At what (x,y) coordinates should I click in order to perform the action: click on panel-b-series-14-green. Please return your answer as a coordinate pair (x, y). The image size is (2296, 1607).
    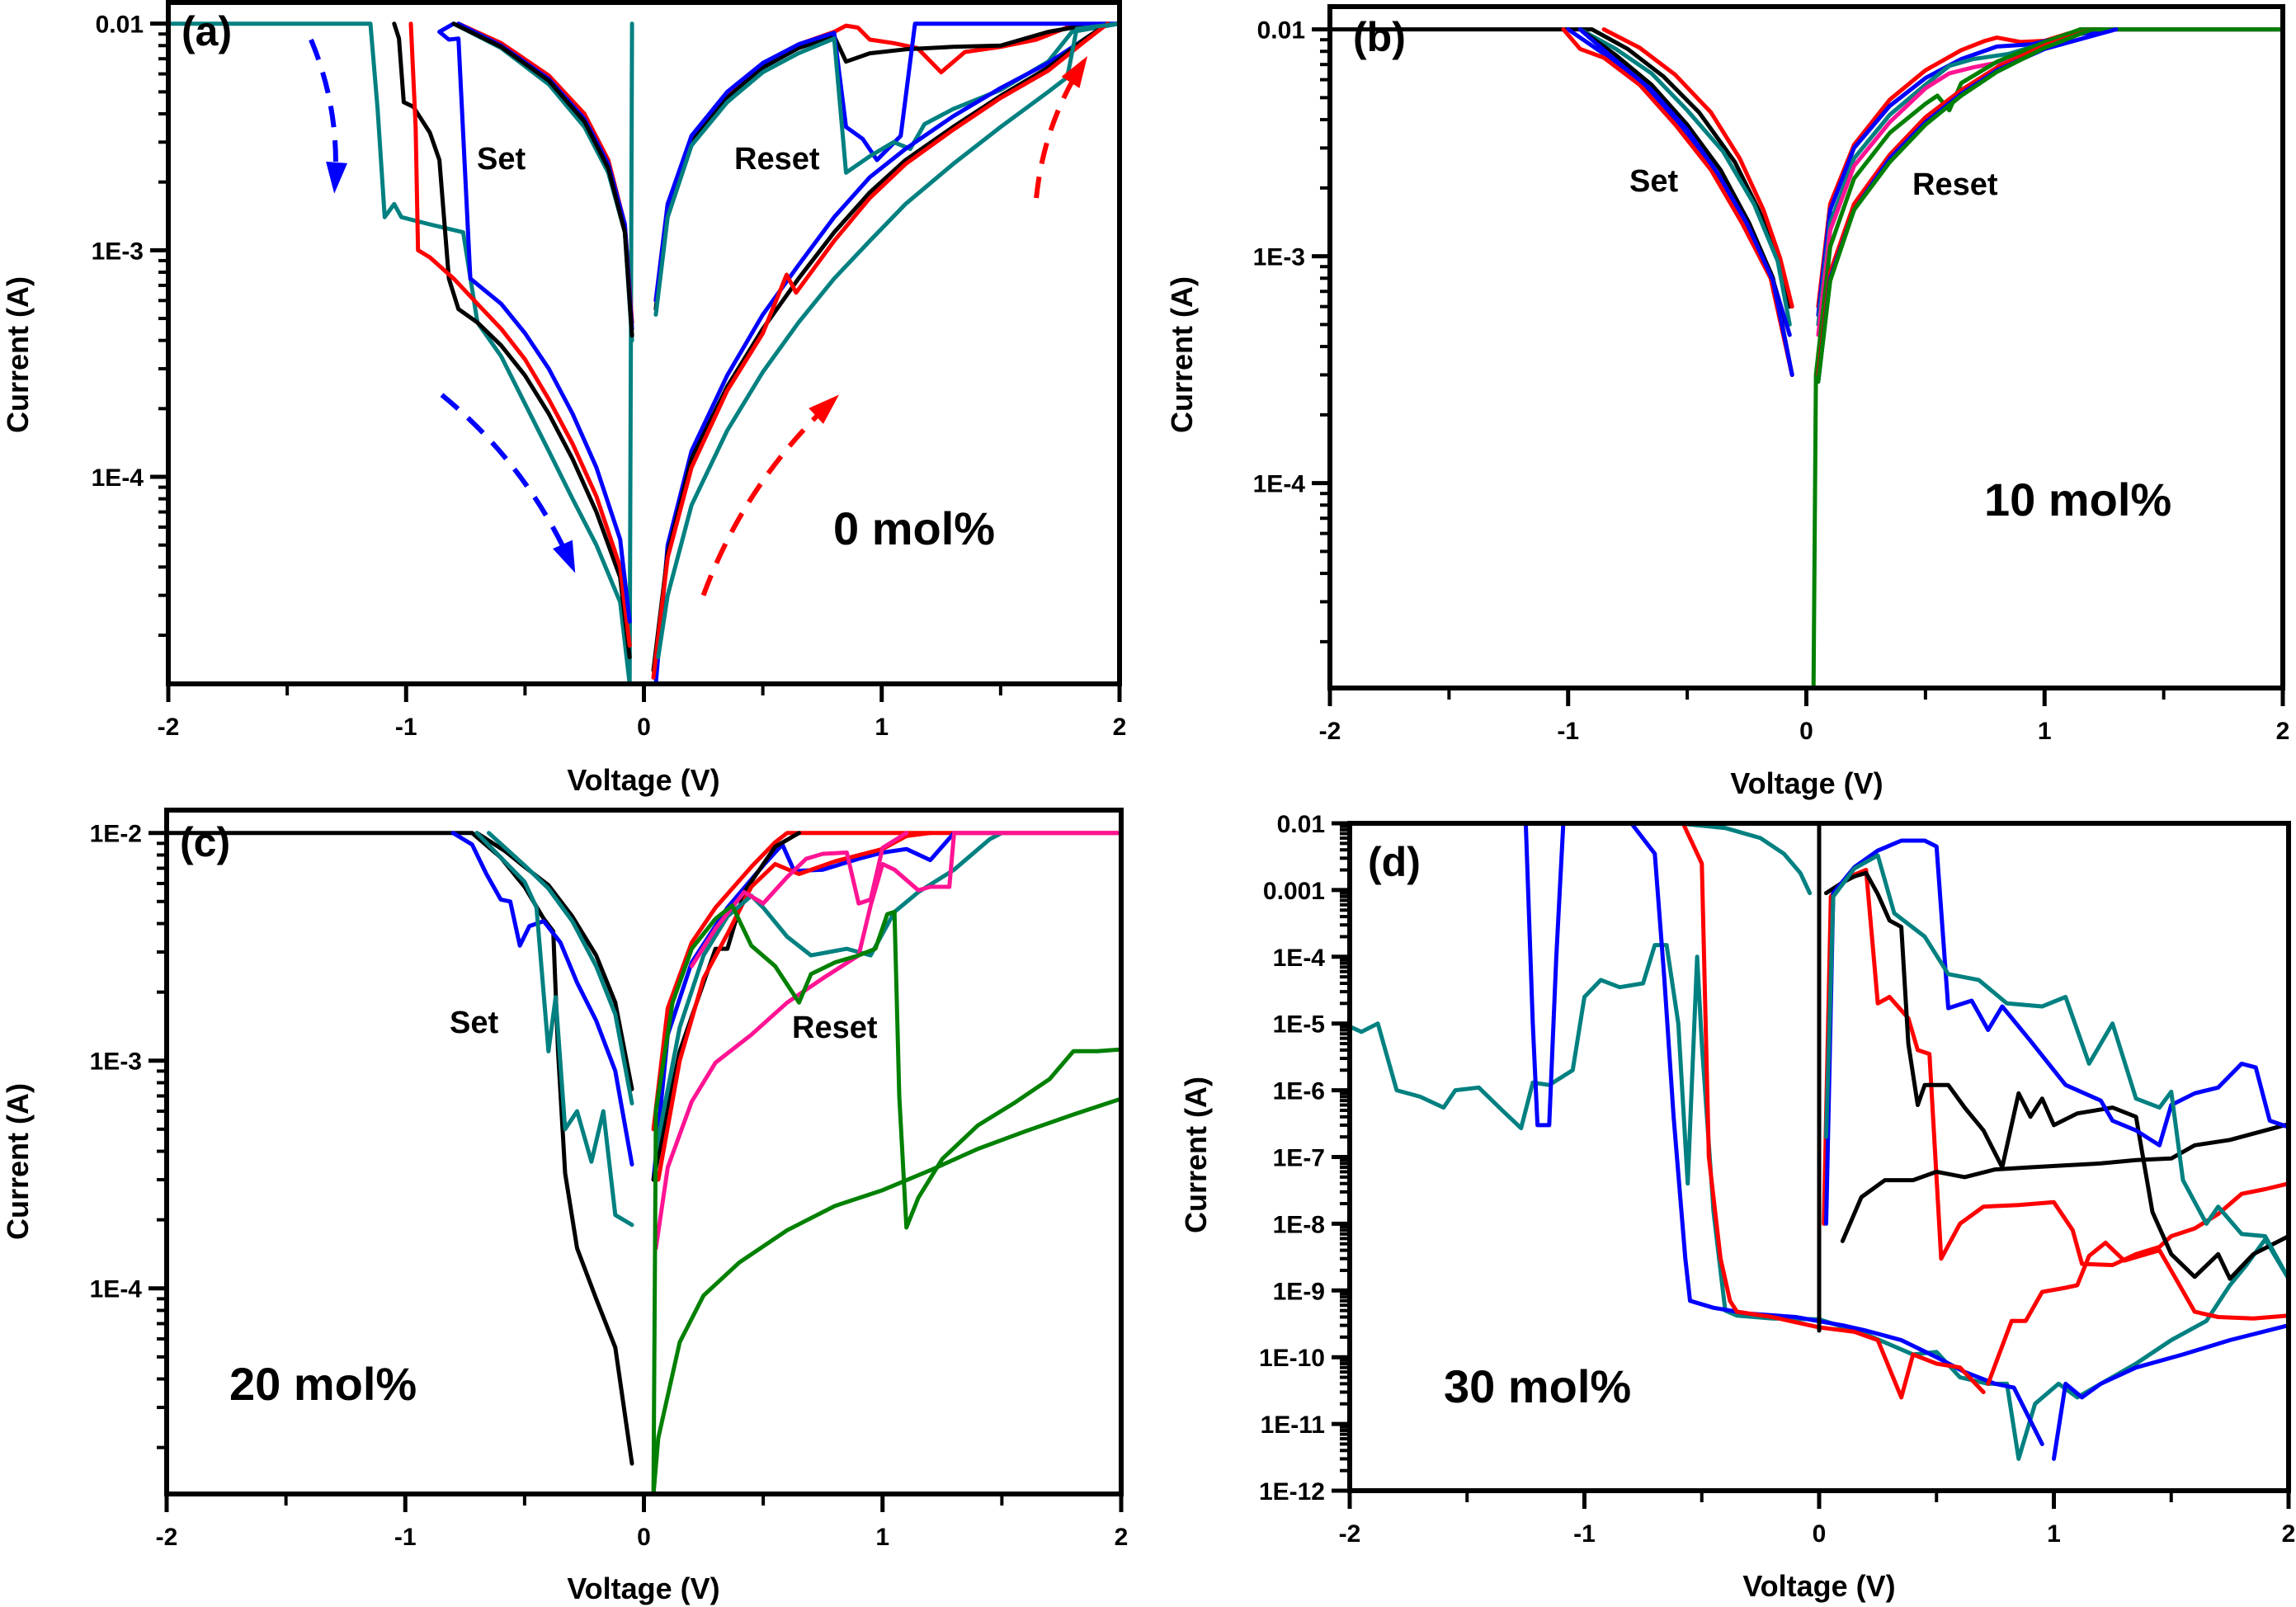
    Looking at the image, I should click on (1955, 206).